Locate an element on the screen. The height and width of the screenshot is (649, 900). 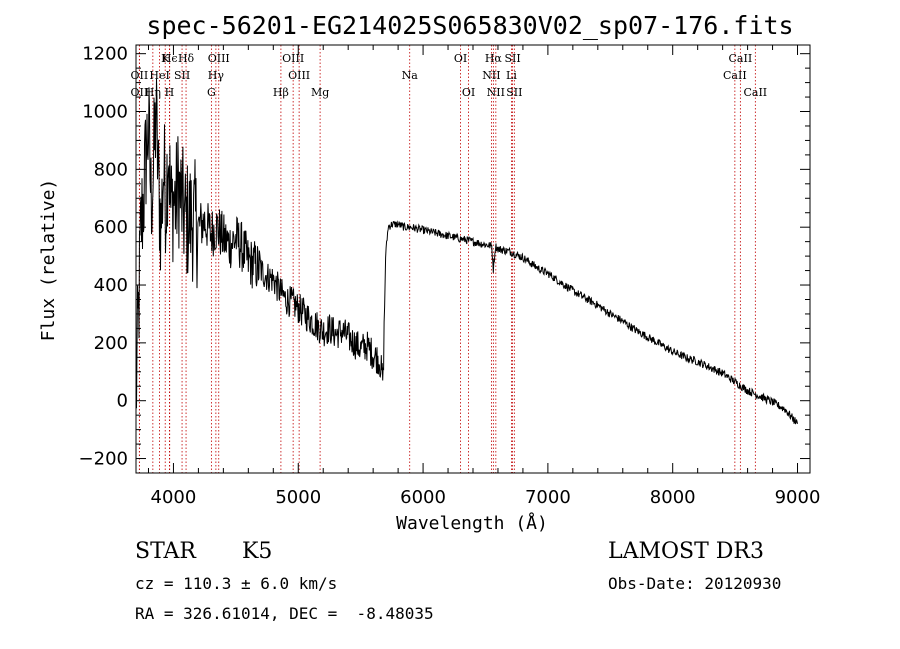
spectral-line-label: K is located at coordinates (165, 58).